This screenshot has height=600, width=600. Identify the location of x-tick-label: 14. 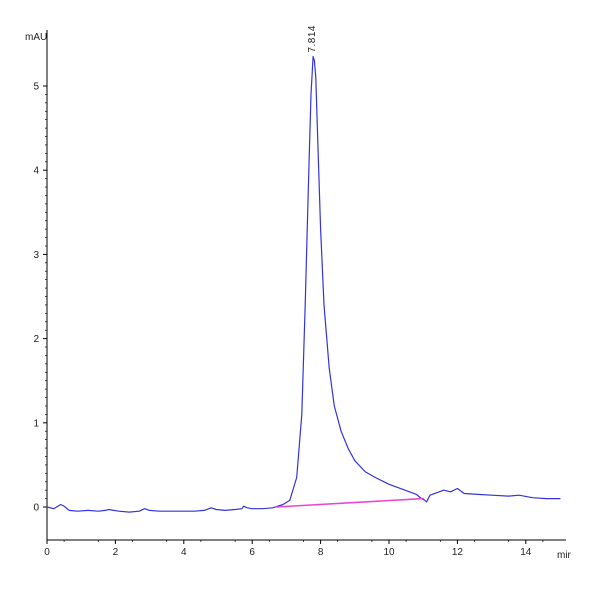
(526, 552).